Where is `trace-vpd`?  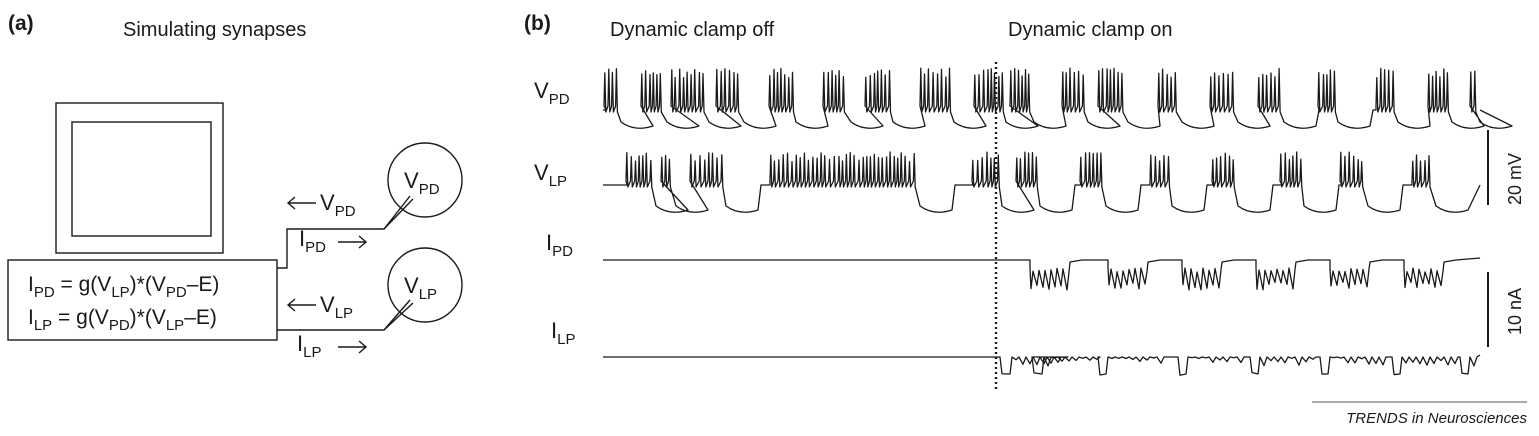 trace-vpd is located at coordinates (1058, 98).